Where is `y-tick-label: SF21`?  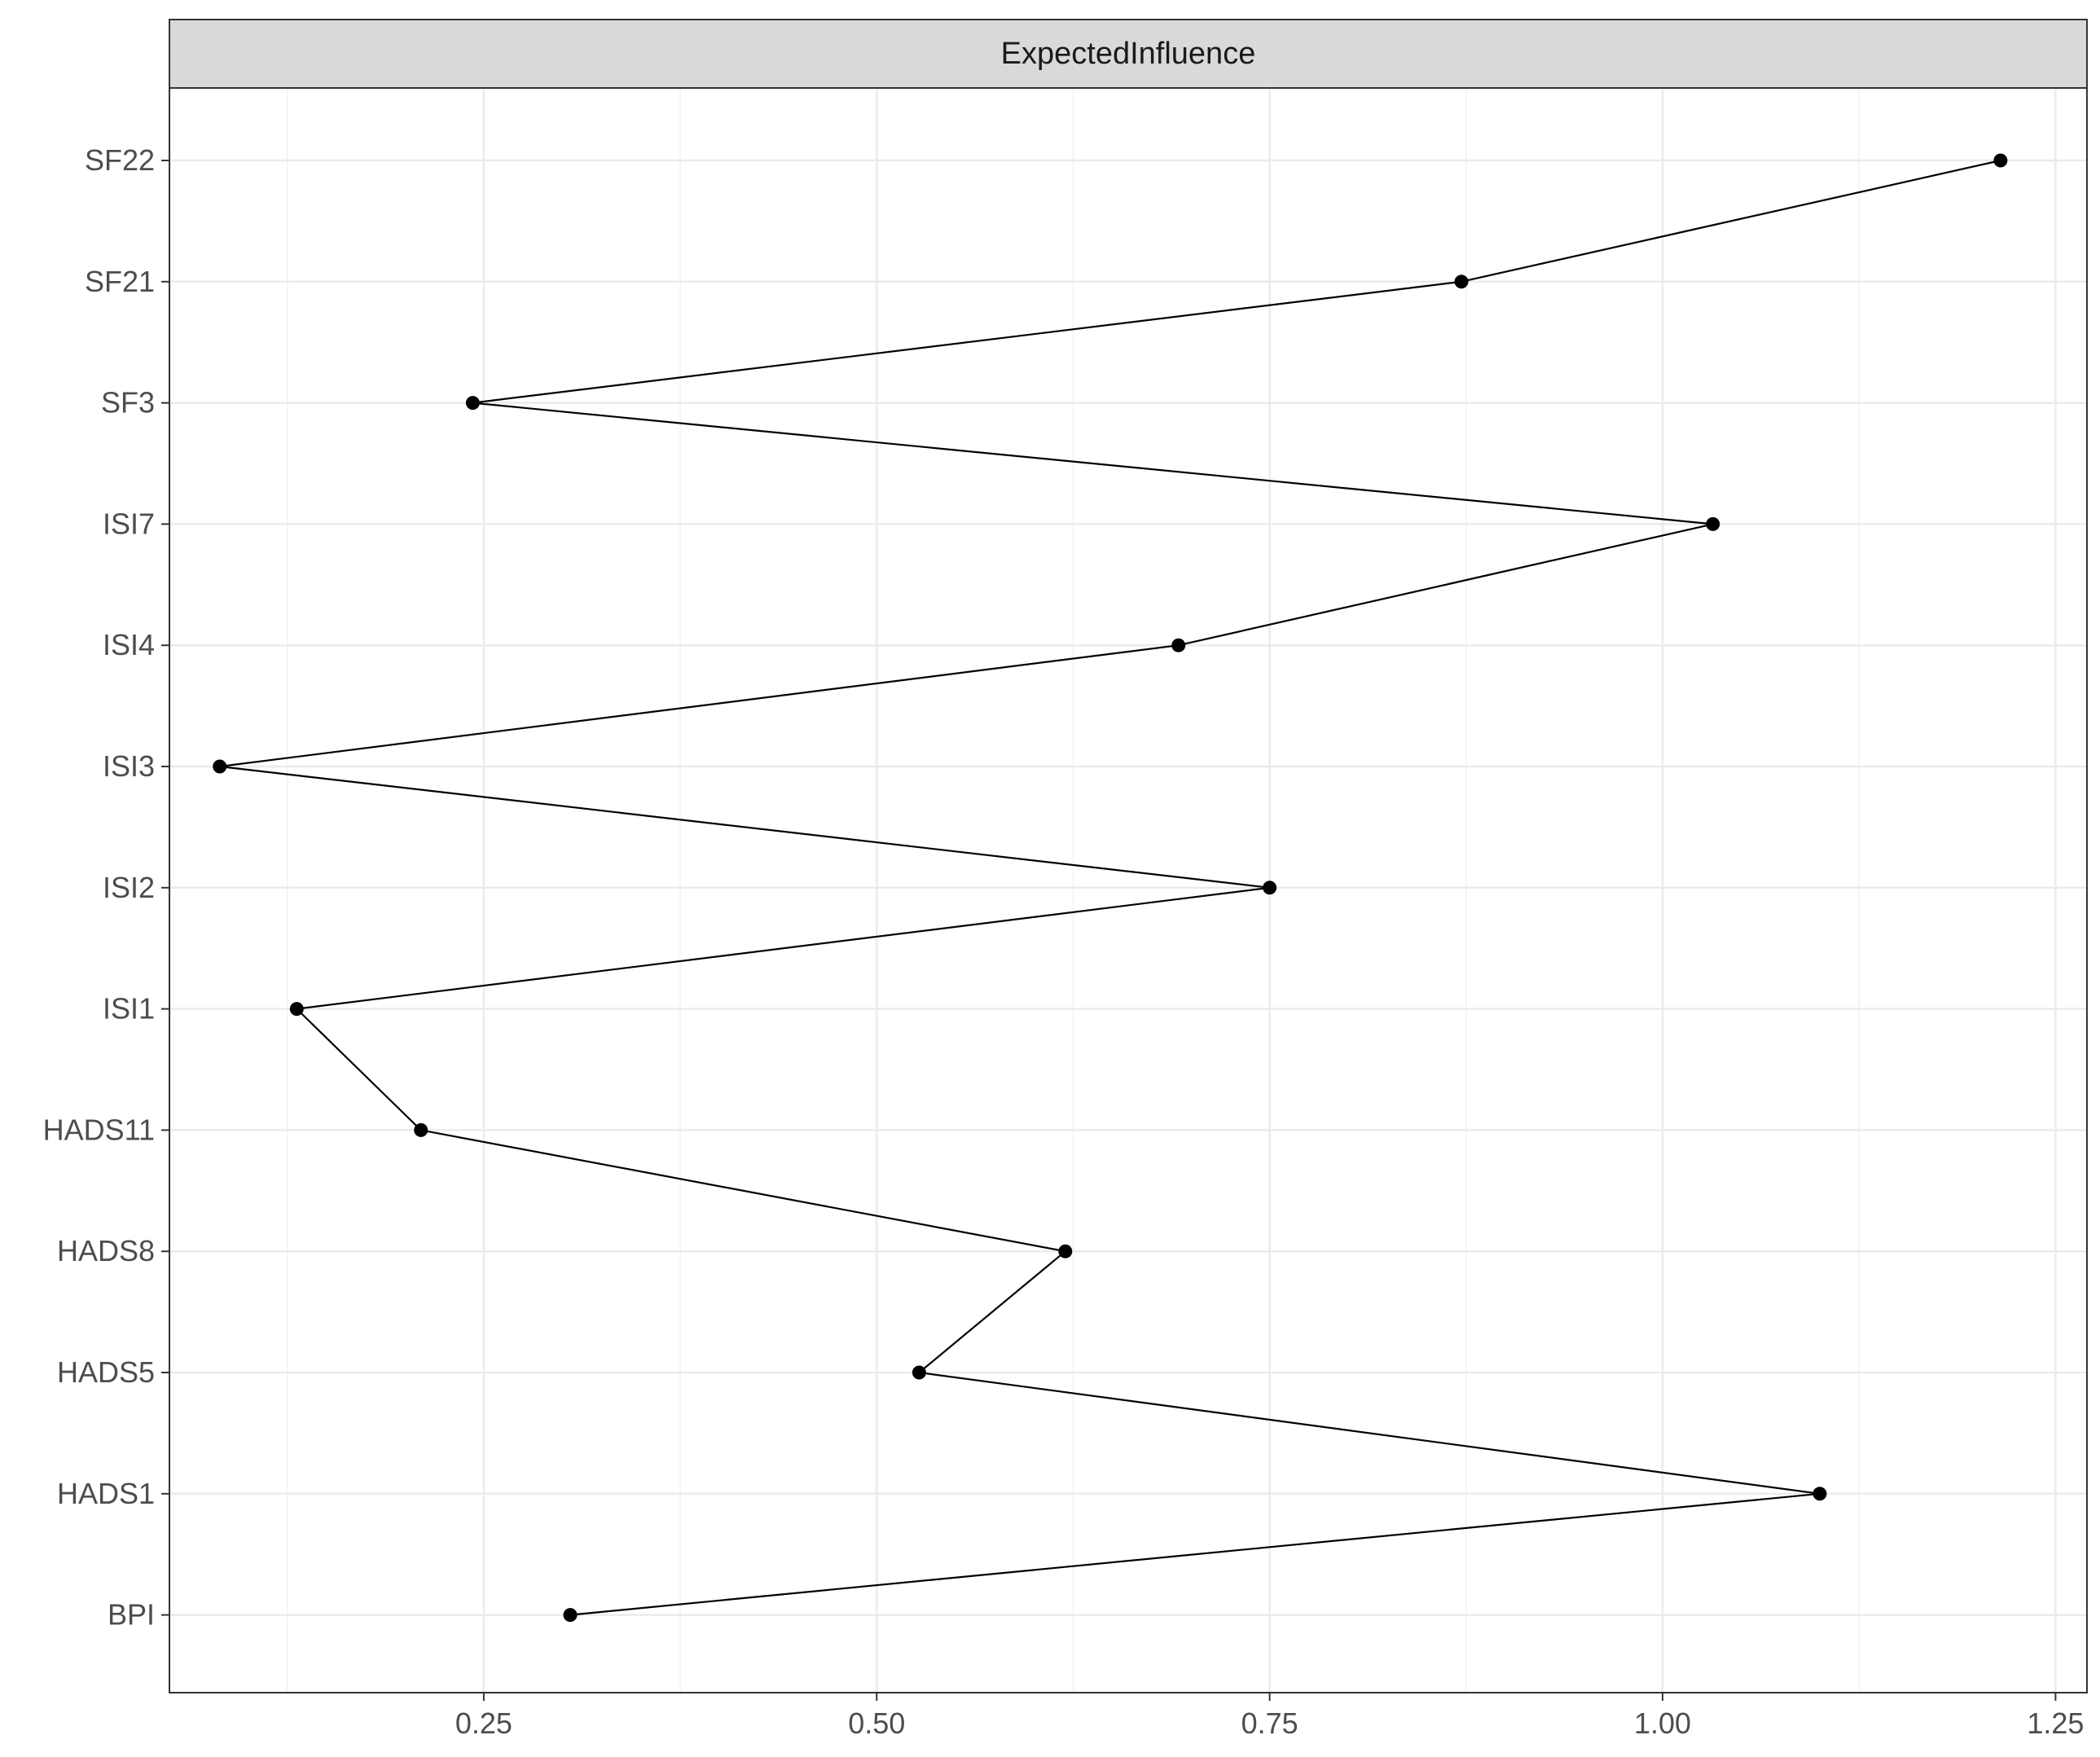
y-tick-label: SF21 is located at coordinates (120, 281).